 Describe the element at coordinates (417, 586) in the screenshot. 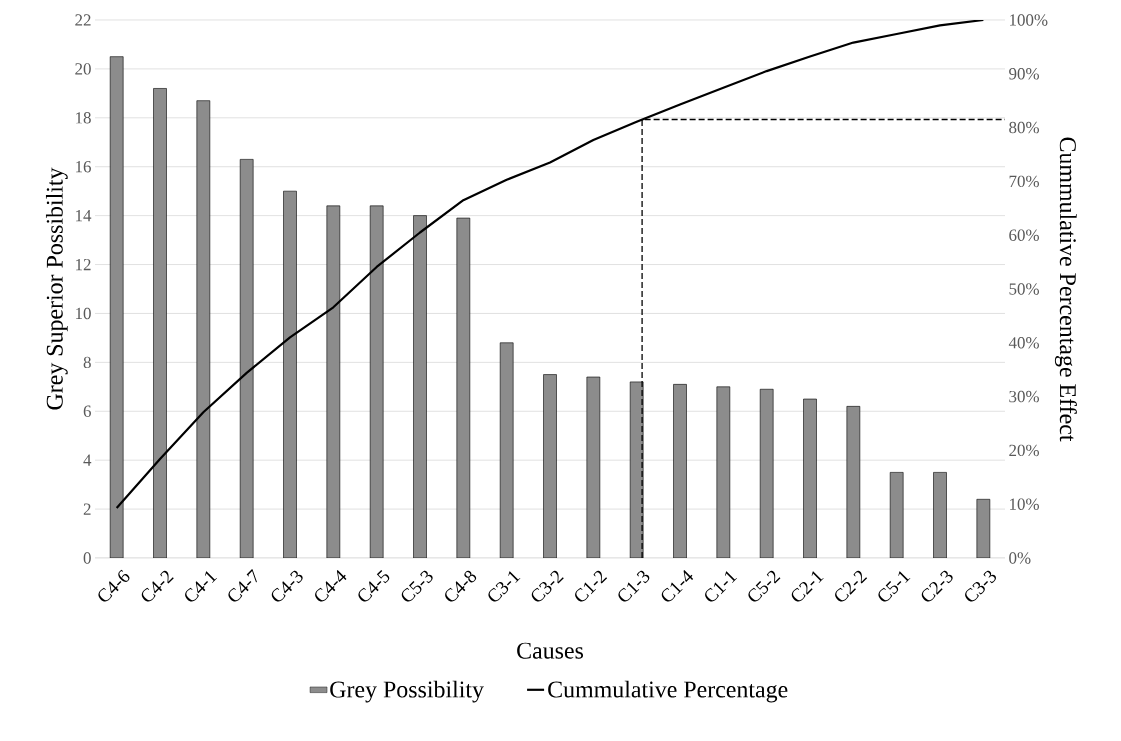

I see `x-tick-label: C5-3` at that location.